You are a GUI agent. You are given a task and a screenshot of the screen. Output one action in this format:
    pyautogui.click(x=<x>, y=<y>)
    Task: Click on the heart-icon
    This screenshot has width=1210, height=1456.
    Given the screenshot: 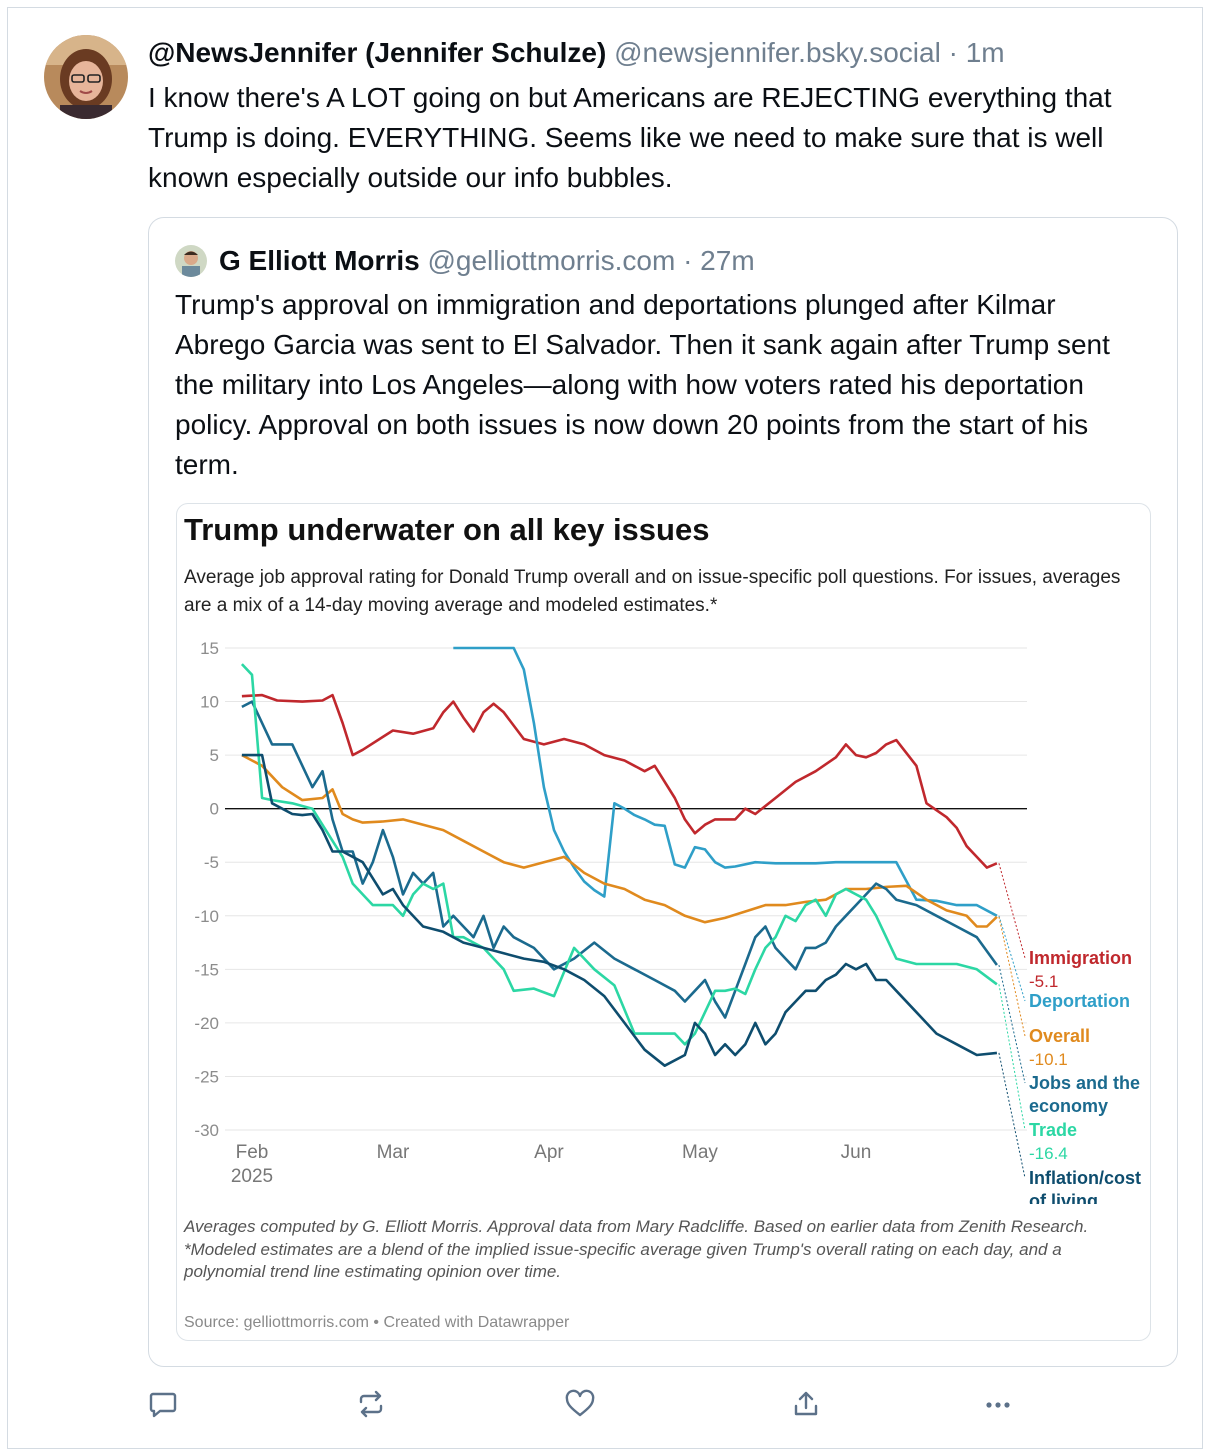 What is the action you would take?
    pyautogui.click(x=580, y=1403)
    